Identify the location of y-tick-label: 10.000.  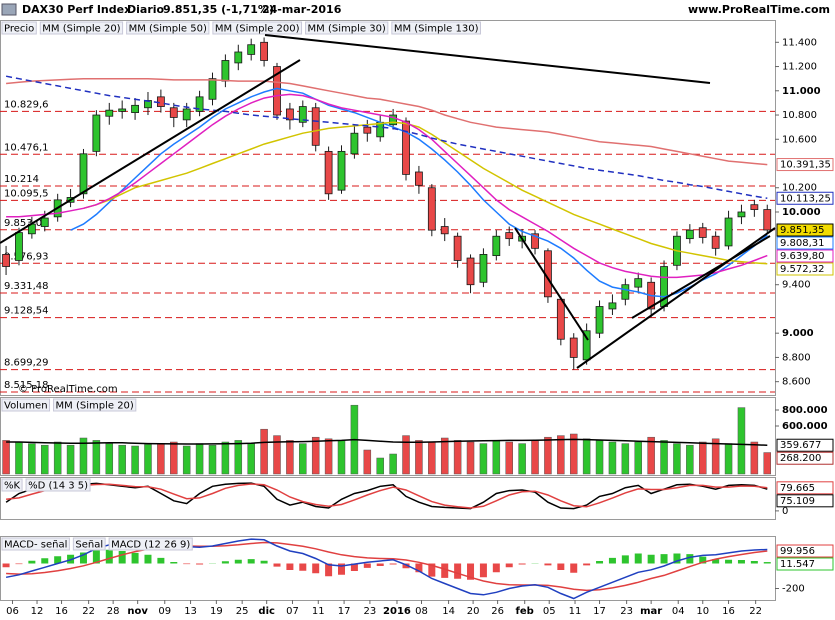
(801, 212).